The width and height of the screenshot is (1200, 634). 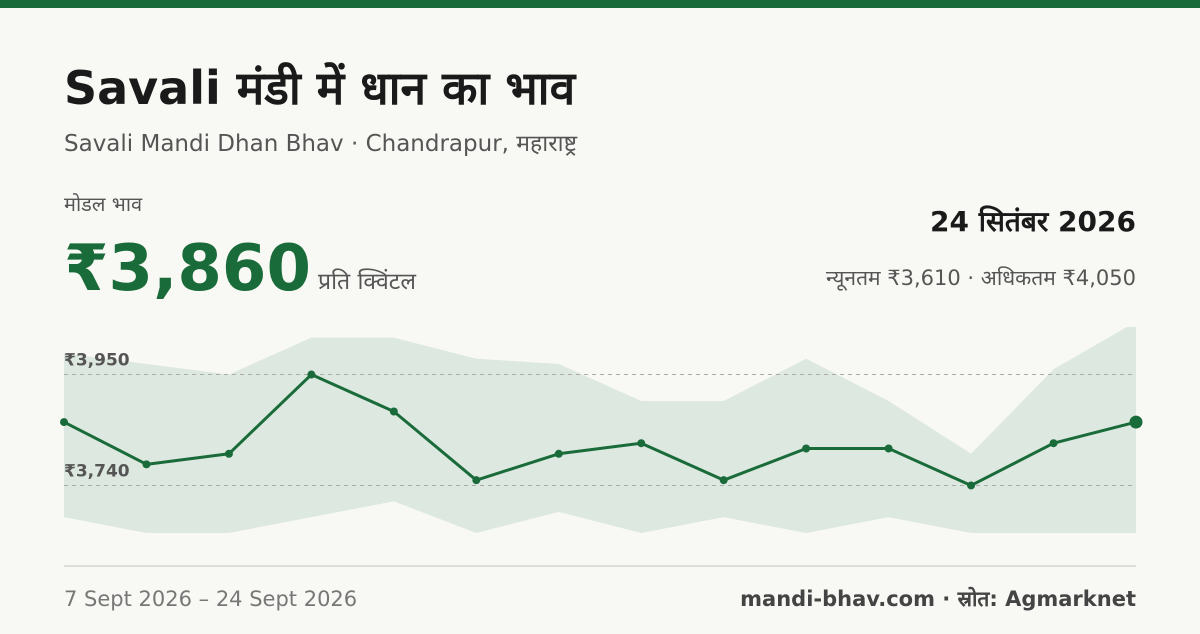 What do you see at coordinates (600, 4) in the screenshot?
I see `top-bar` at bounding box center [600, 4].